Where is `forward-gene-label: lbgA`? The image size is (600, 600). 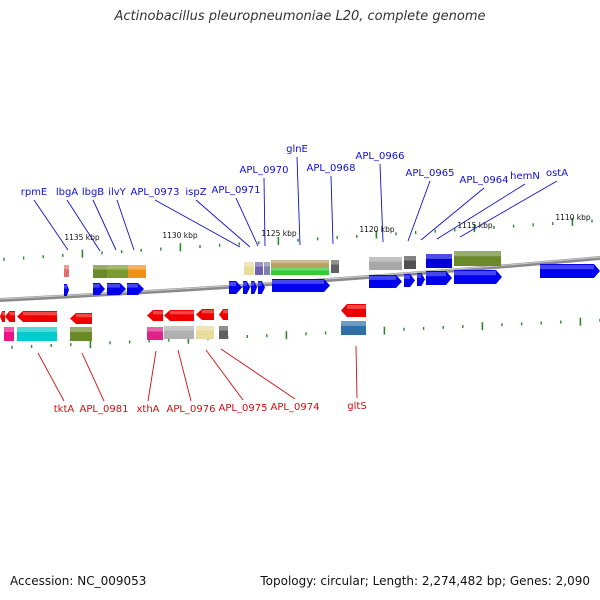
forward-gene-label: lbgA is located at coordinates (67, 192).